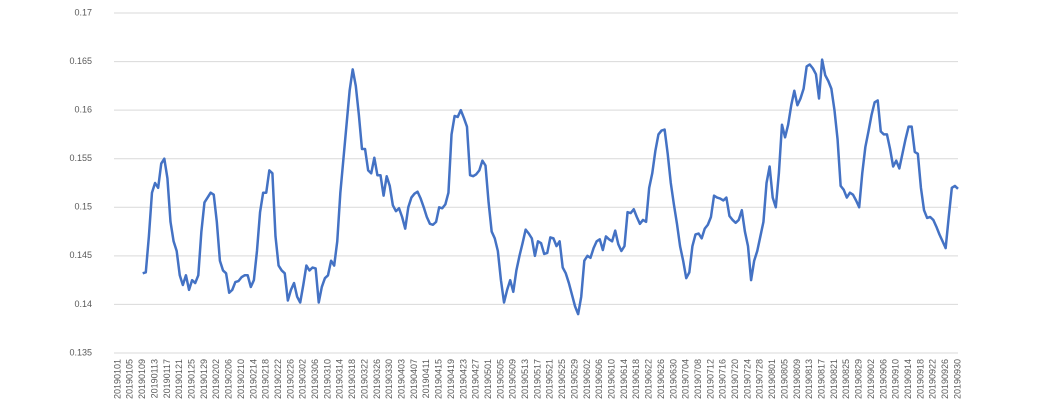 The width and height of the screenshot is (1064, 410). Describe the element at coordinates (846, 379) in the screenshot. I see `x-tick-label: 20190825` at that location.